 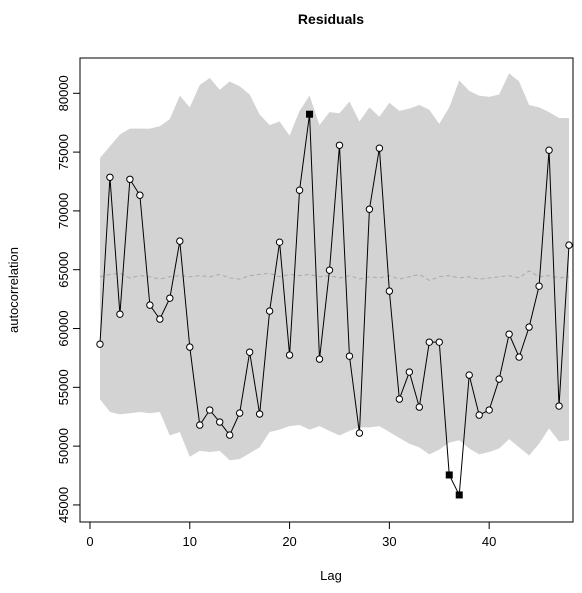 I want to click on chart-title: Residuals, so click(x=331, y=19).